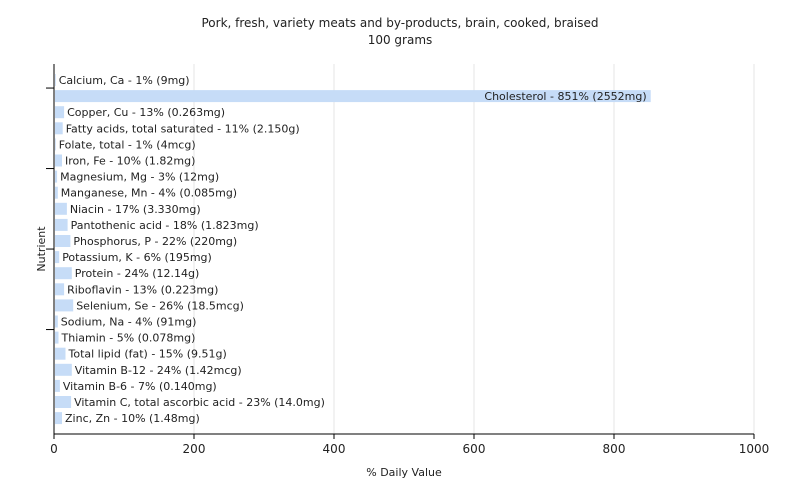 The width and height of the screenshot is (800, 500). Describe the element at coordinates (128, 338) in the screenshot. I see `bar-label: Thiamin - 5% (0.078mg)` at that location.